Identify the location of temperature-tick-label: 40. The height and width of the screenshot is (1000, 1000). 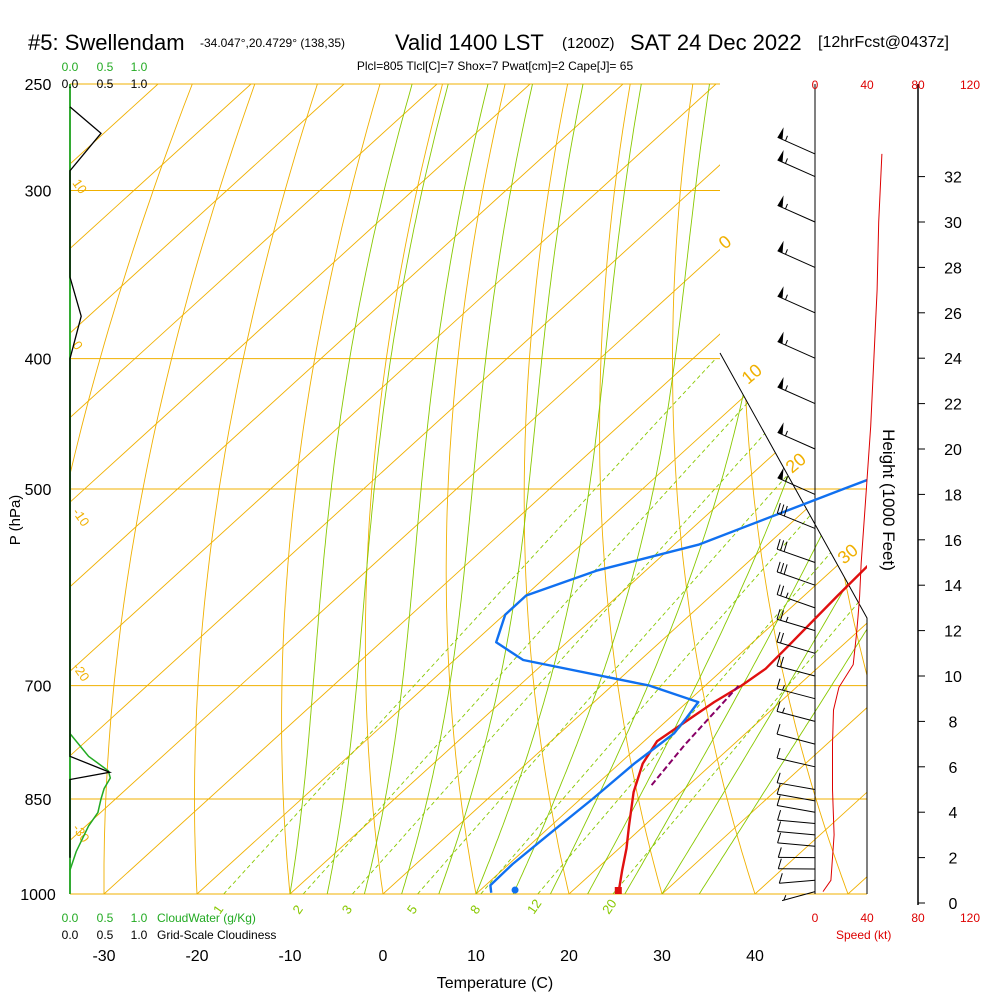
(755, 956).